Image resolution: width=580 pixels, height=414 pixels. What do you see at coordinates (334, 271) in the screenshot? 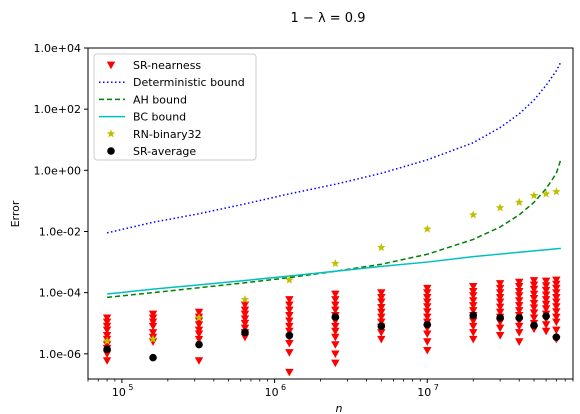
I see `bc-bound-line` at bounding box center [334, 271].